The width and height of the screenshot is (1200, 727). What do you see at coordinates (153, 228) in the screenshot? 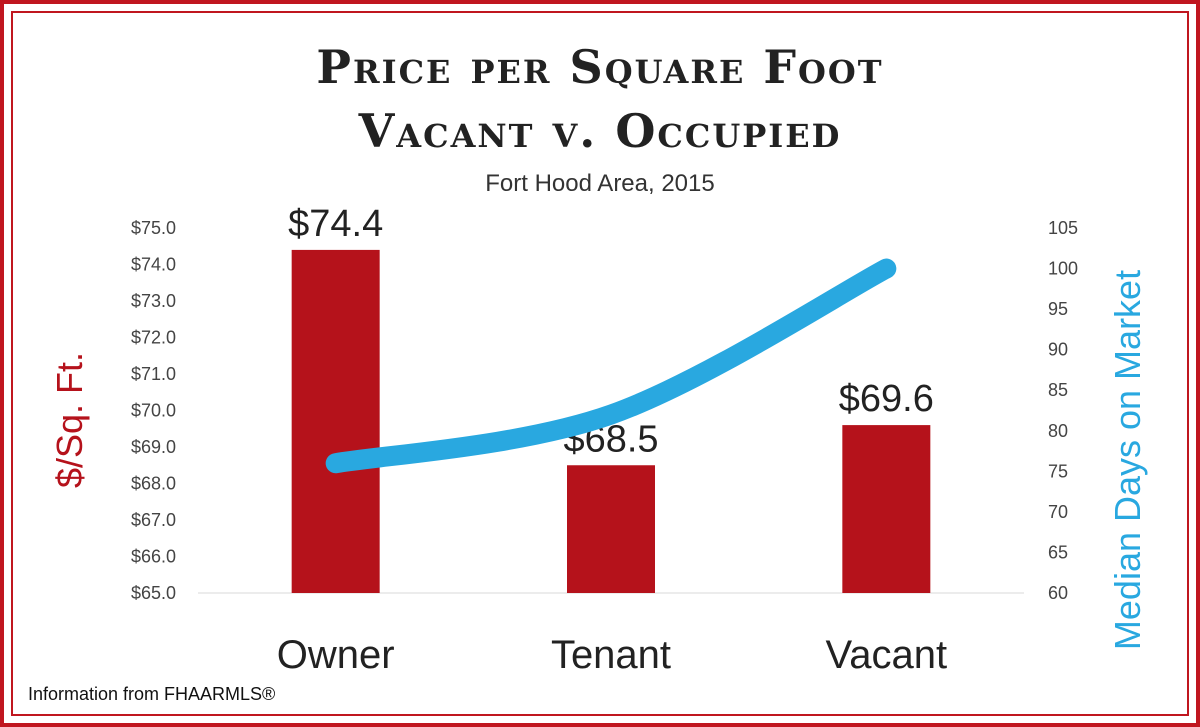
I see `y-tick-label: $75.0` at bounding box center [153, 228].